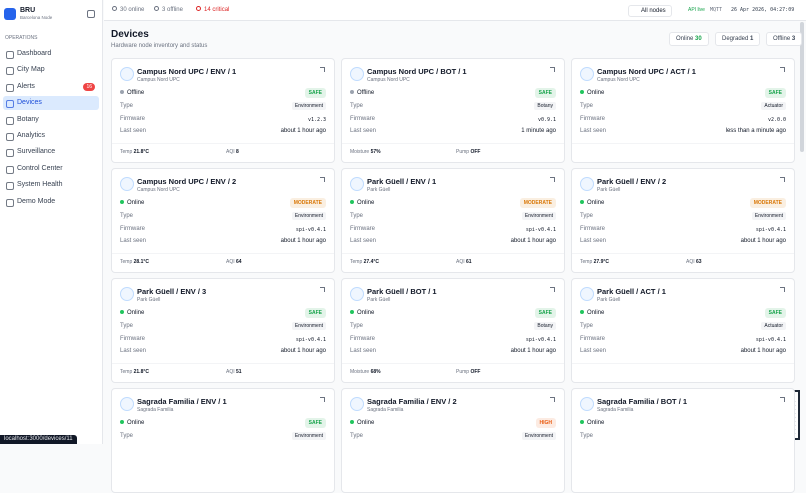 This screenshot has height=493, width=806. Describe the element at coordinates (134, 152) in the screenshot. I see `metric: Temp 21.8°C` at that location.